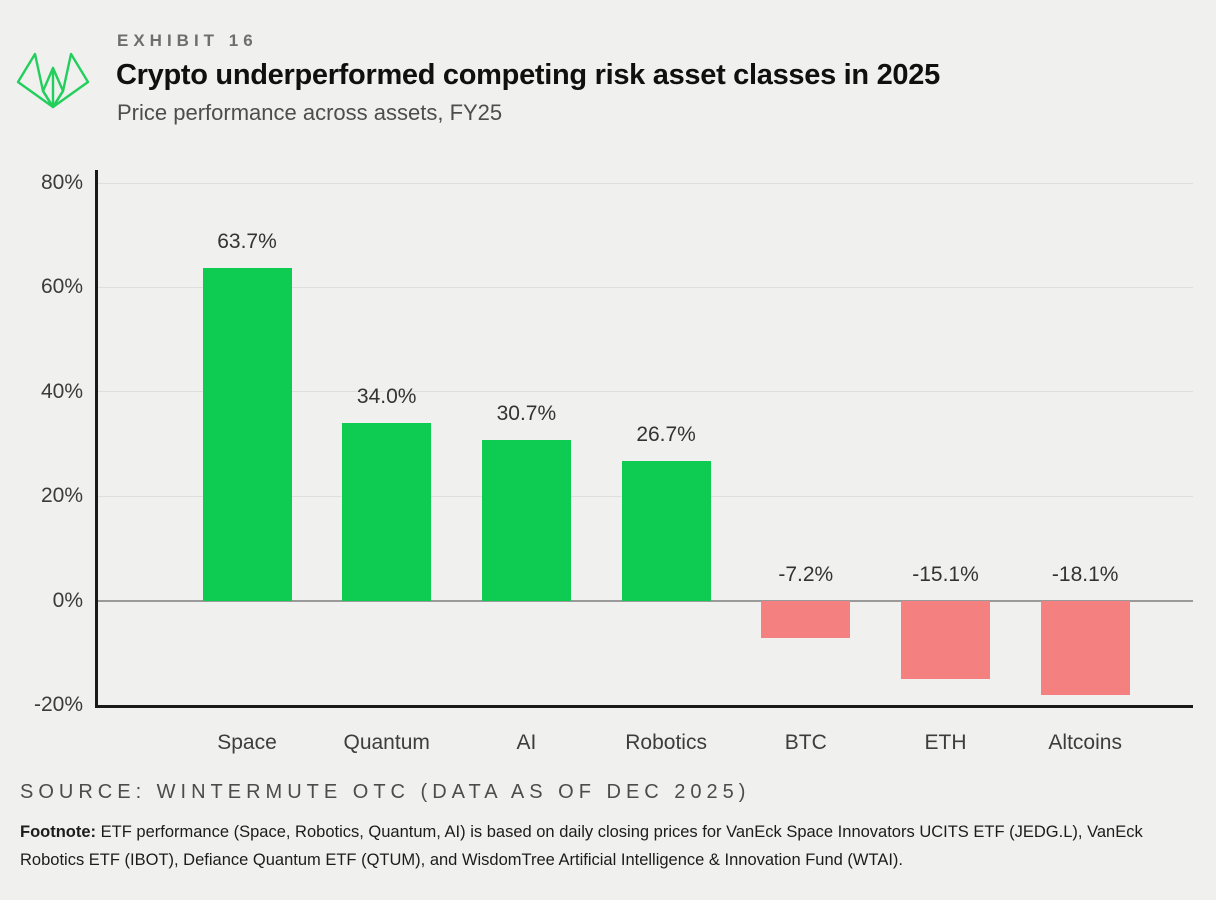  I want to click on bar-robotics, so click(666, 531).